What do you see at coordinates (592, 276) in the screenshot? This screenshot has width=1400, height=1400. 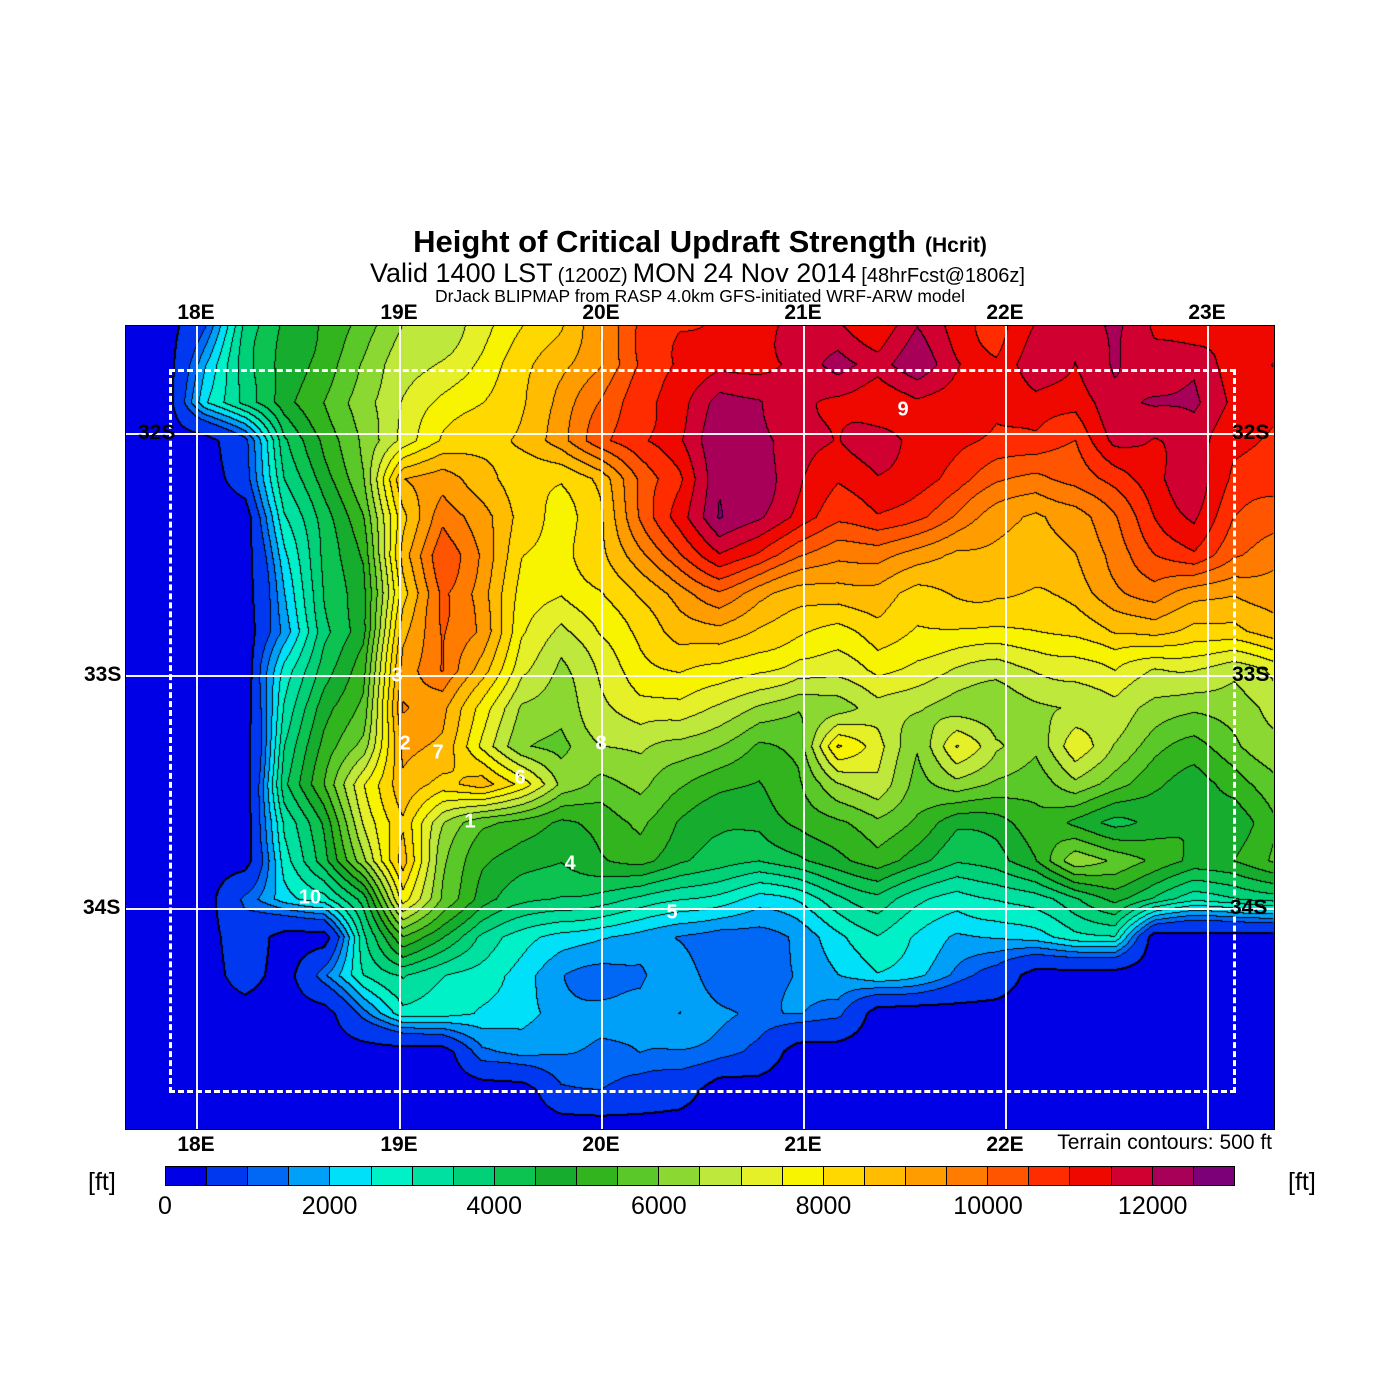 I see `valid-zulu: (1200Z)` at bounding box center [592, 276].